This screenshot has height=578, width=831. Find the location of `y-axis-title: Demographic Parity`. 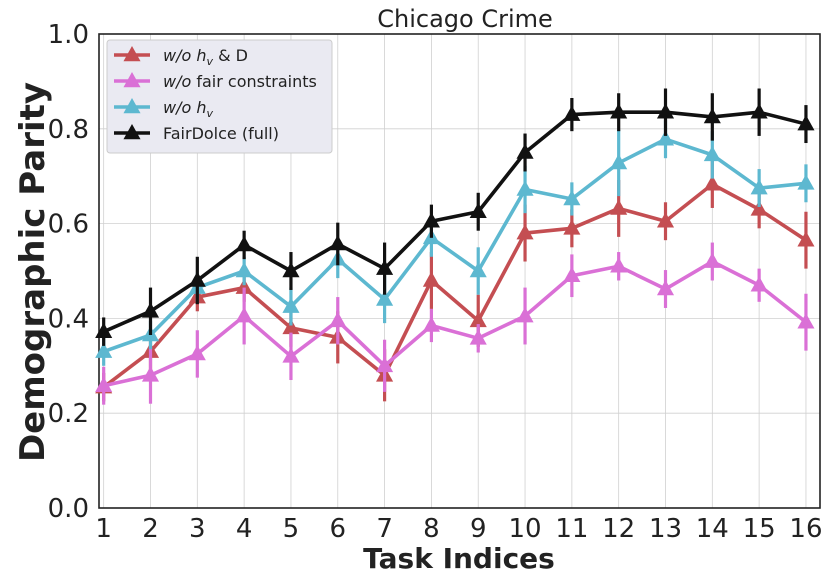

y-axis-title: Demographic Parity is located at coordinates (33, 272).